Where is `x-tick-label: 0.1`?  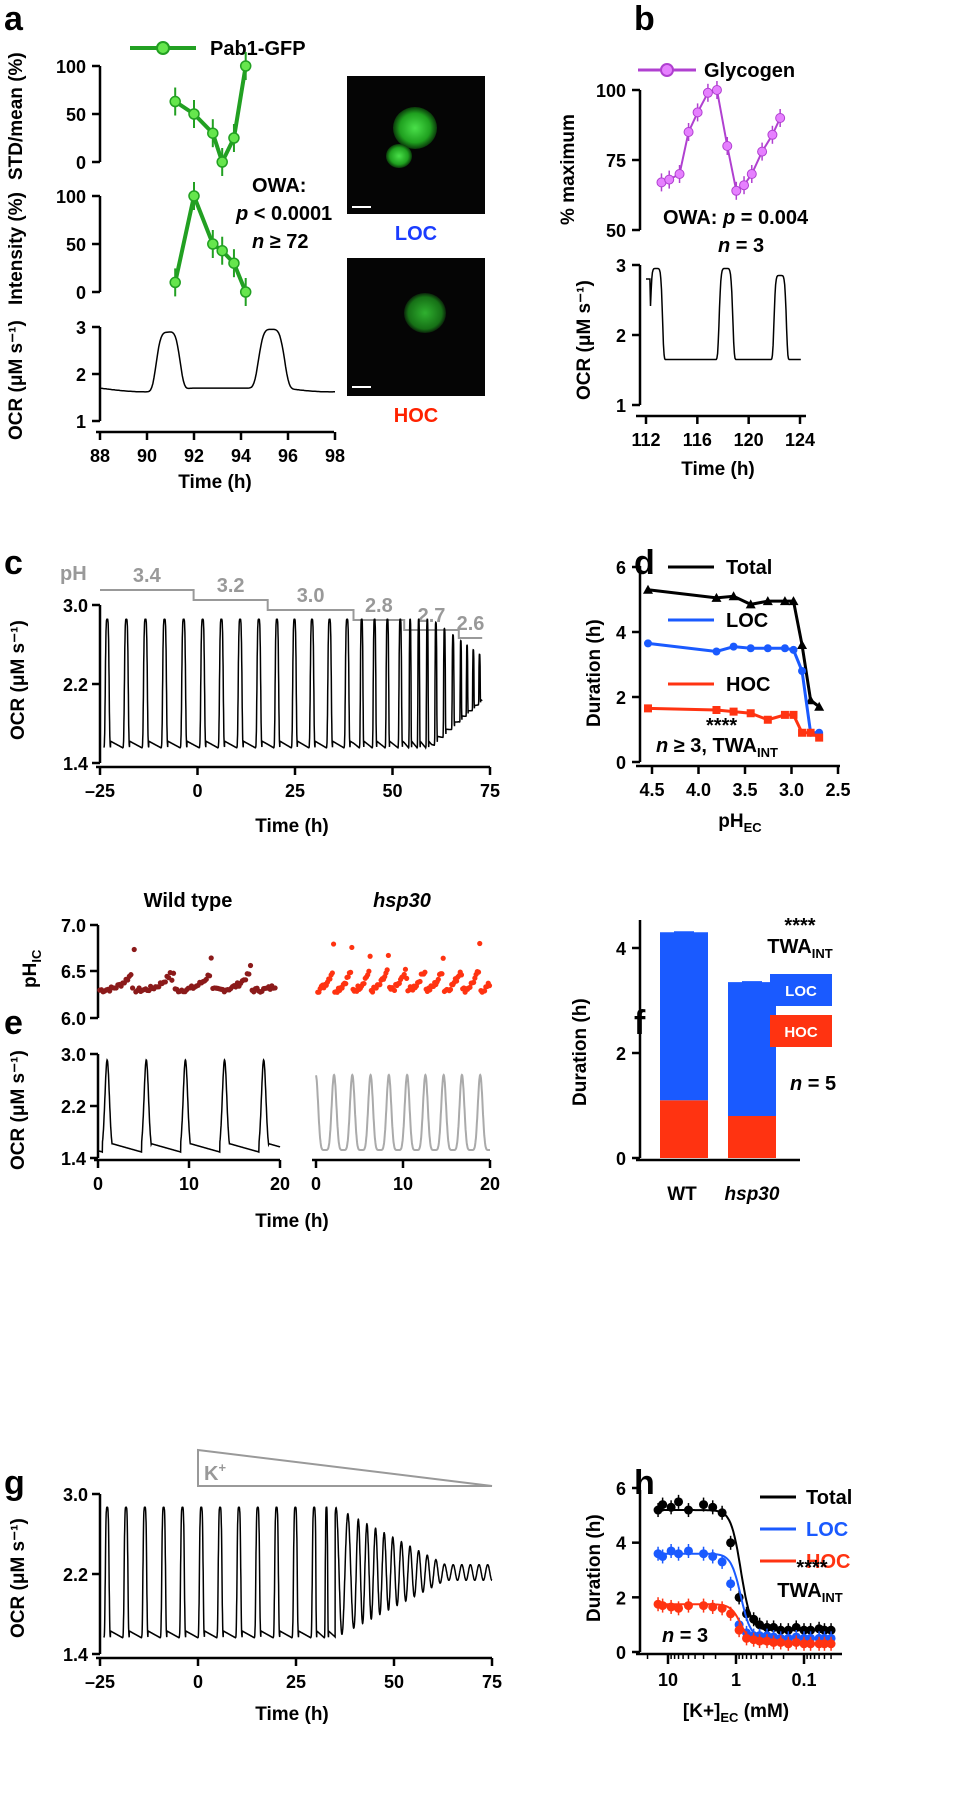
x-tick-label: 0.1 is located at coordinates (803, 1680).